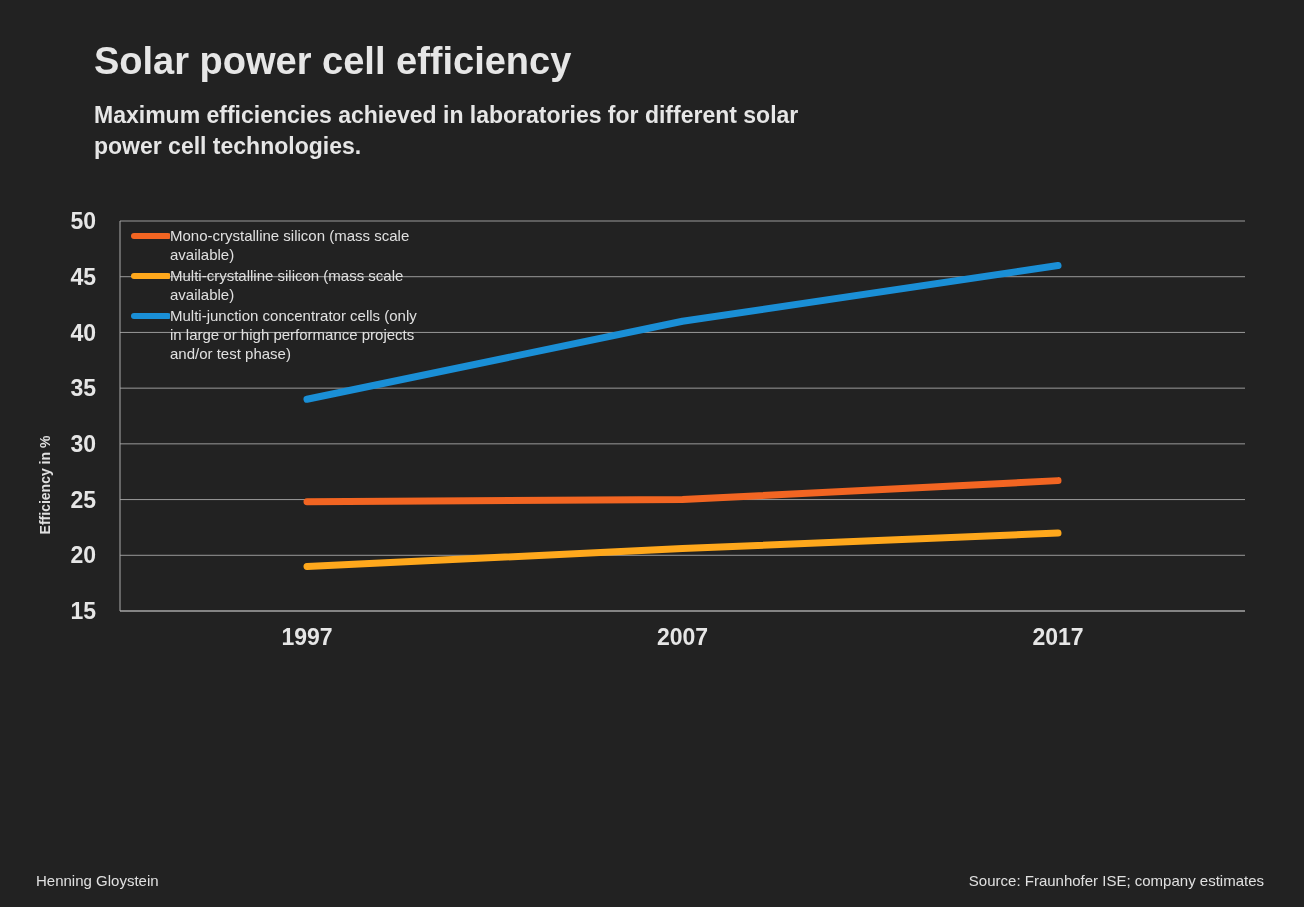 This screenshot has width=1304, height=907. What do you see at coordinates (83, 555) in the screenshot?
I see `y-tick-label: 20` at bounding box center [83, 555].